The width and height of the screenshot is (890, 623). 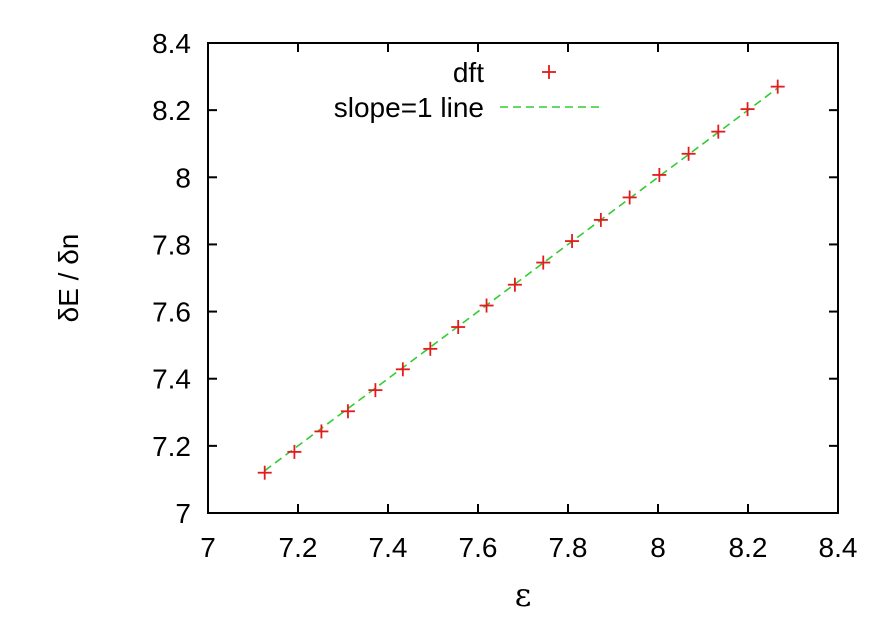 I want to click on y-tick-label: 8.4, so click(x=171, y=43).